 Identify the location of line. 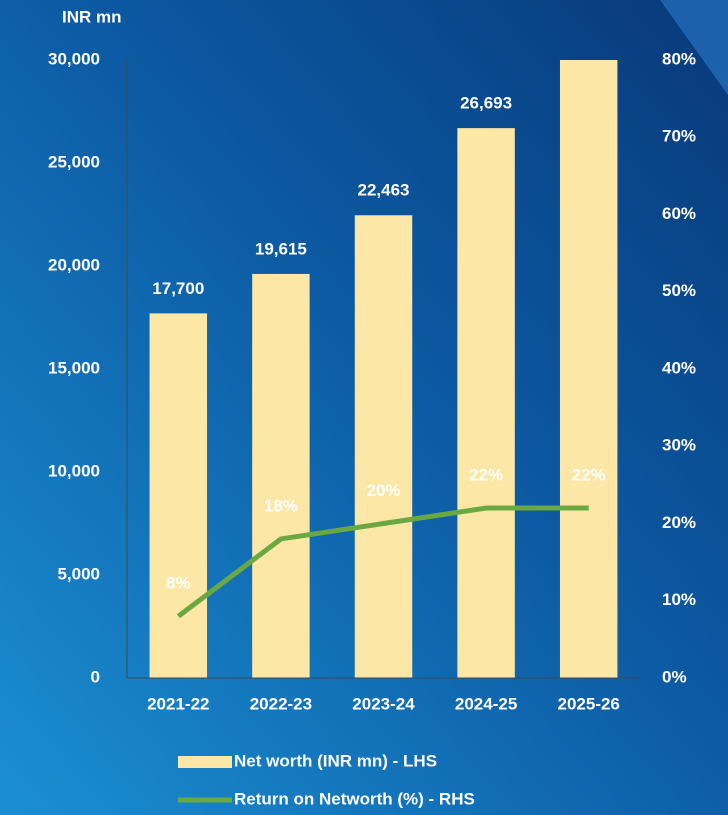
(382, 562).